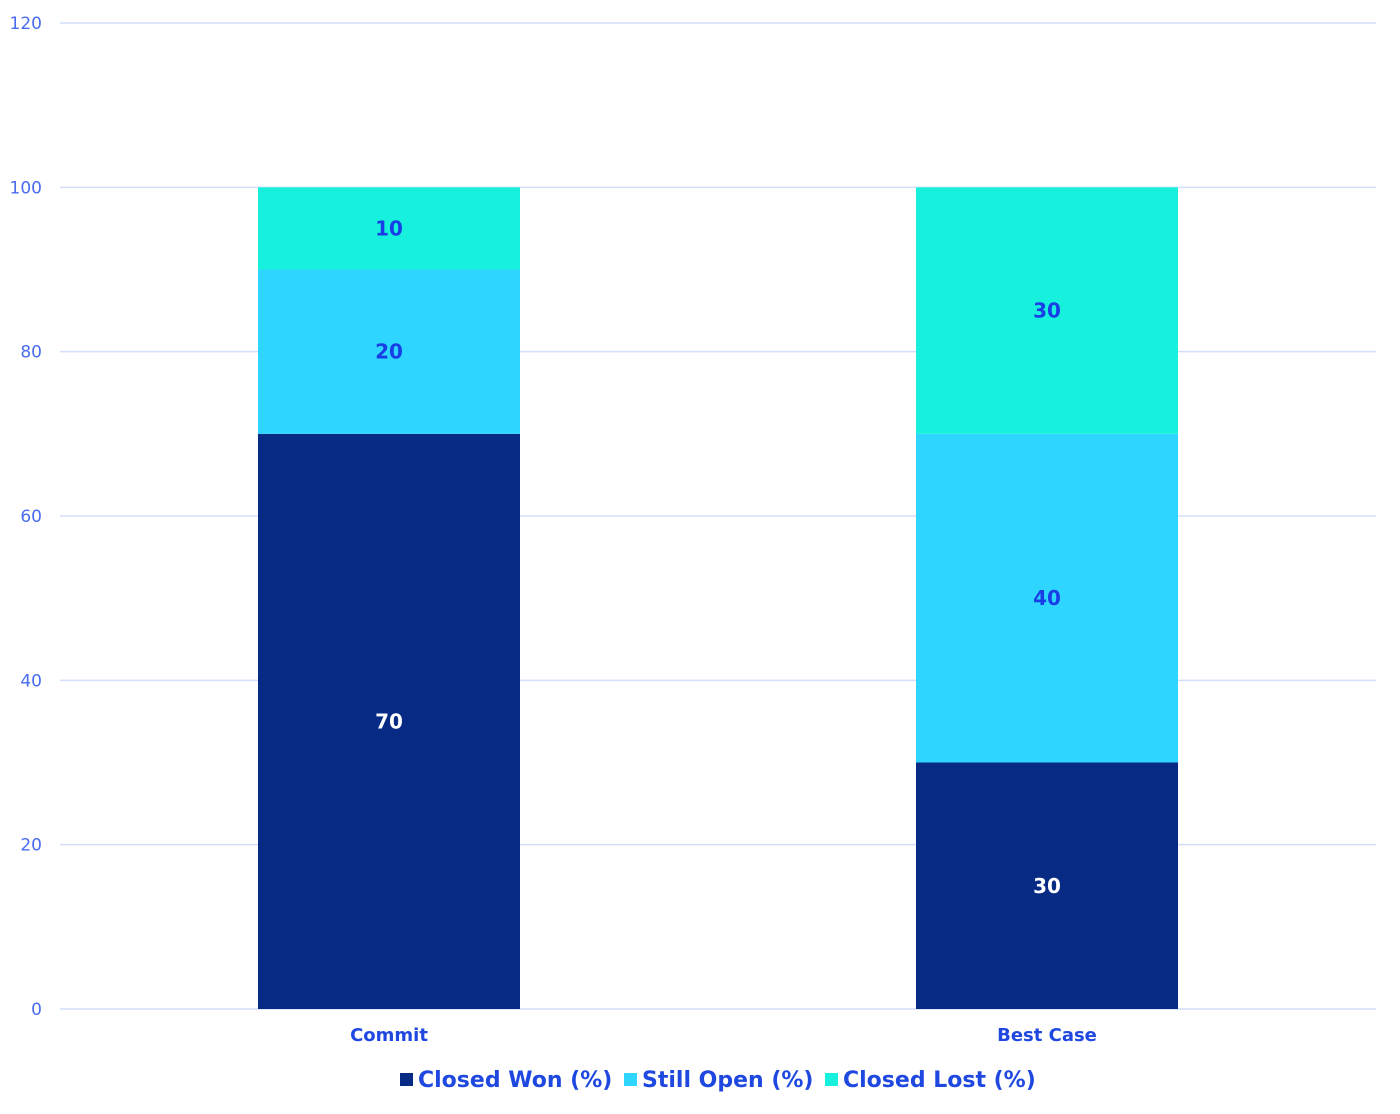 The width and height of the screenshot is (1400, 1114). What do you see at coordinates (939, 1080) in the screenshot?
I see `legend-label: Closed Lost (%)` at bounding box center [939, 1080].